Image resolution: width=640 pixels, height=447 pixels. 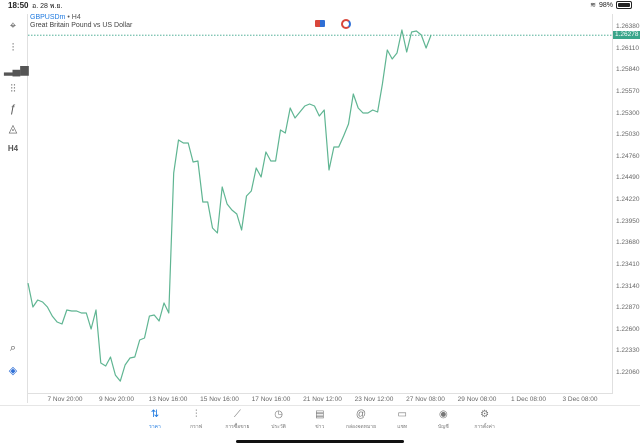 What do you see at coordinates (13, 48) in the screenshot?
I see `candlestick-icon: ⫶` at bounding box center [13, 48].